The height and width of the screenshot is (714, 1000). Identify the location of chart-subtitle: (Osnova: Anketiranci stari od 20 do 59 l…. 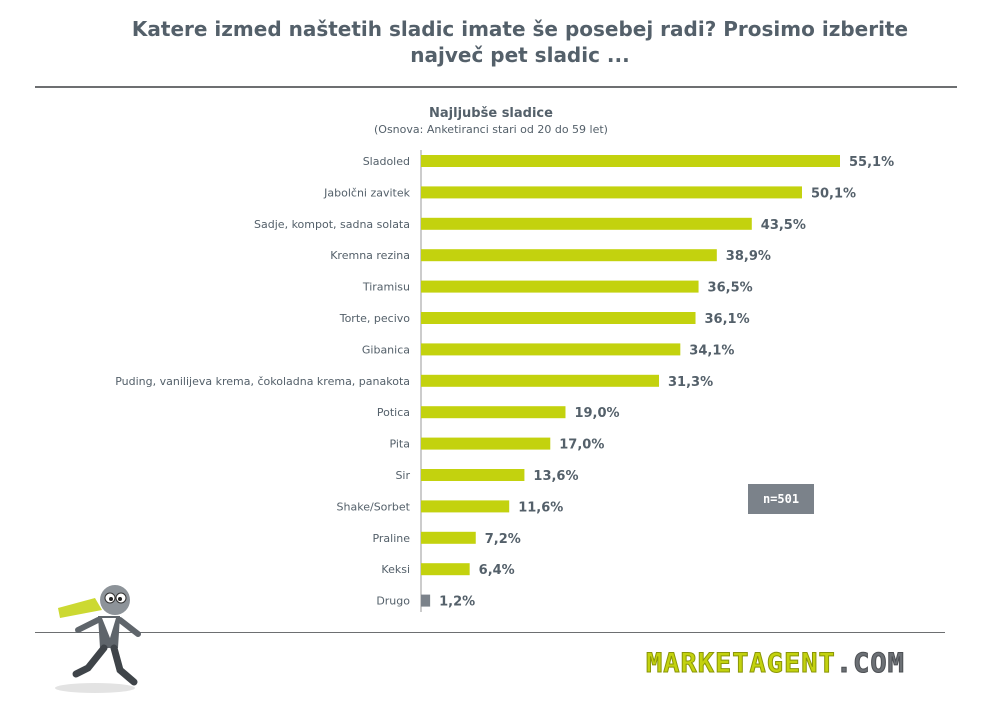
(491, 129).